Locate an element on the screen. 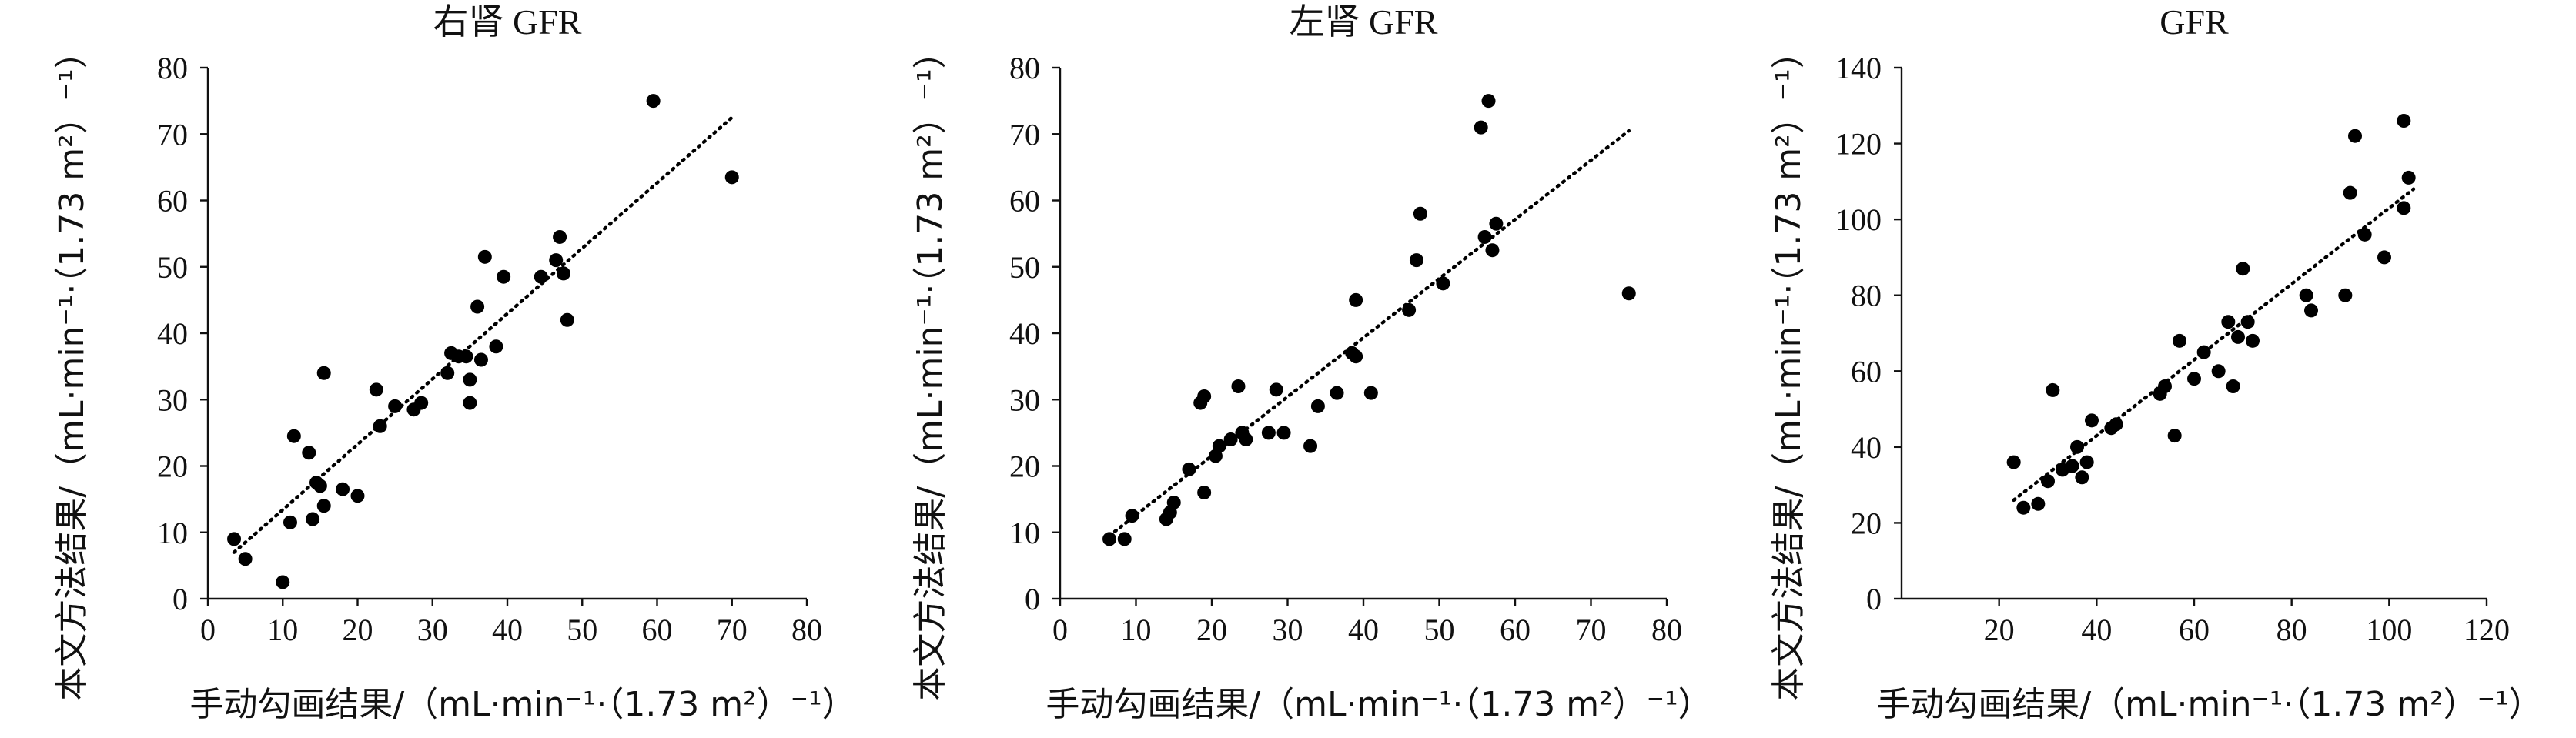  x-tick-label: 100 is located at coordinates (2389, 630).